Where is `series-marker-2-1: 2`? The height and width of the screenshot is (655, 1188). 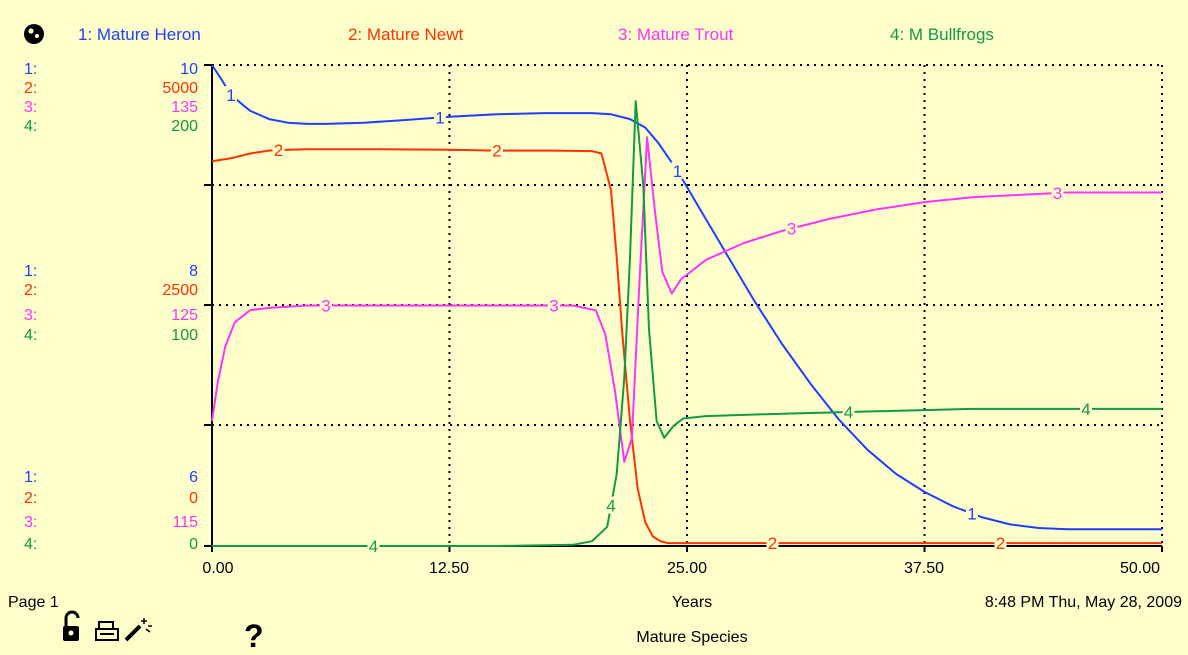 series-marker-2-1: 2 is located at coordinates (496, 151).